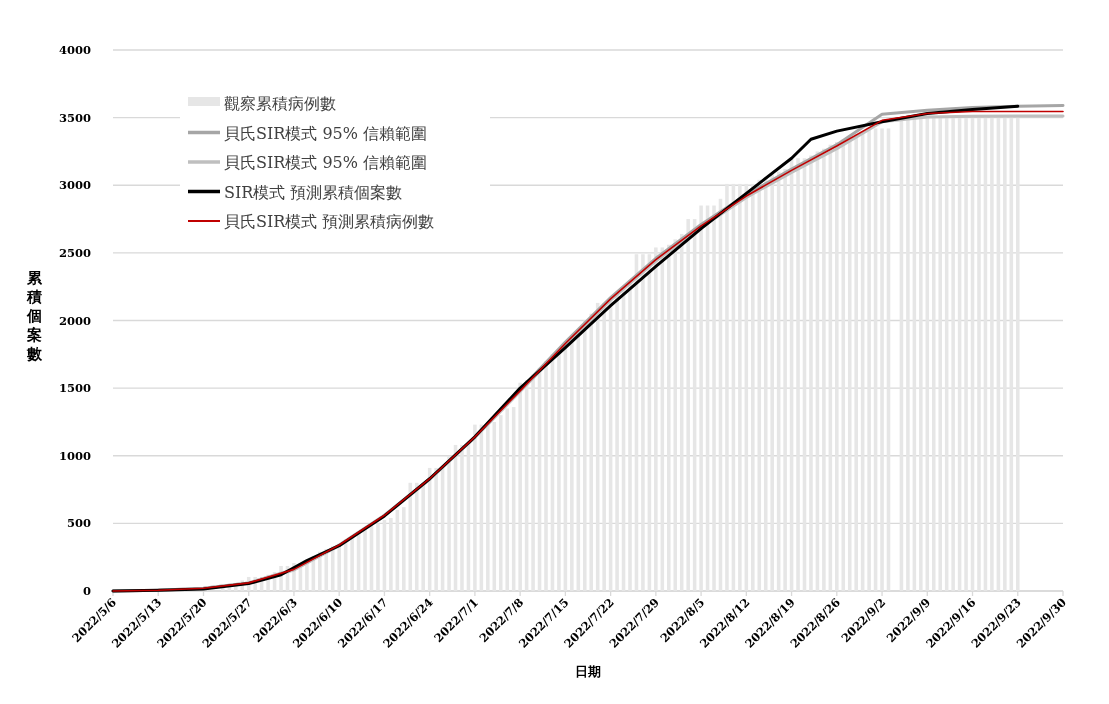 The width and height of the screenshot is (1109, 704). I want to click on y-tick-label: 4000, so click(74, 50).